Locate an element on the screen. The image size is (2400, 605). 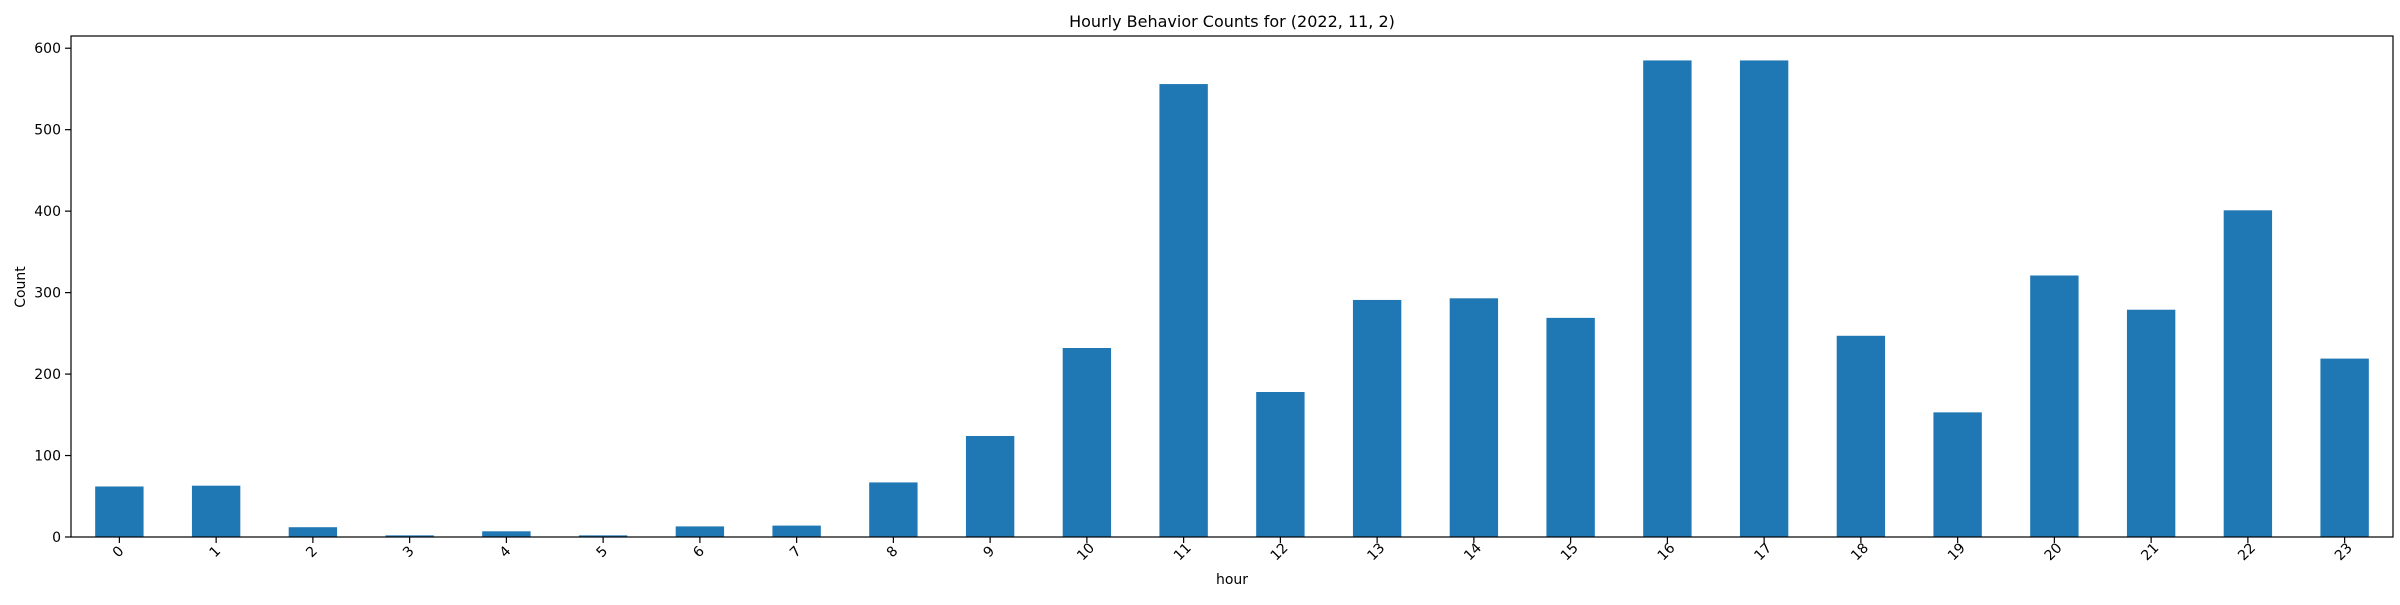
x-tick-label: 23 is located at coordinates (2344, 552).